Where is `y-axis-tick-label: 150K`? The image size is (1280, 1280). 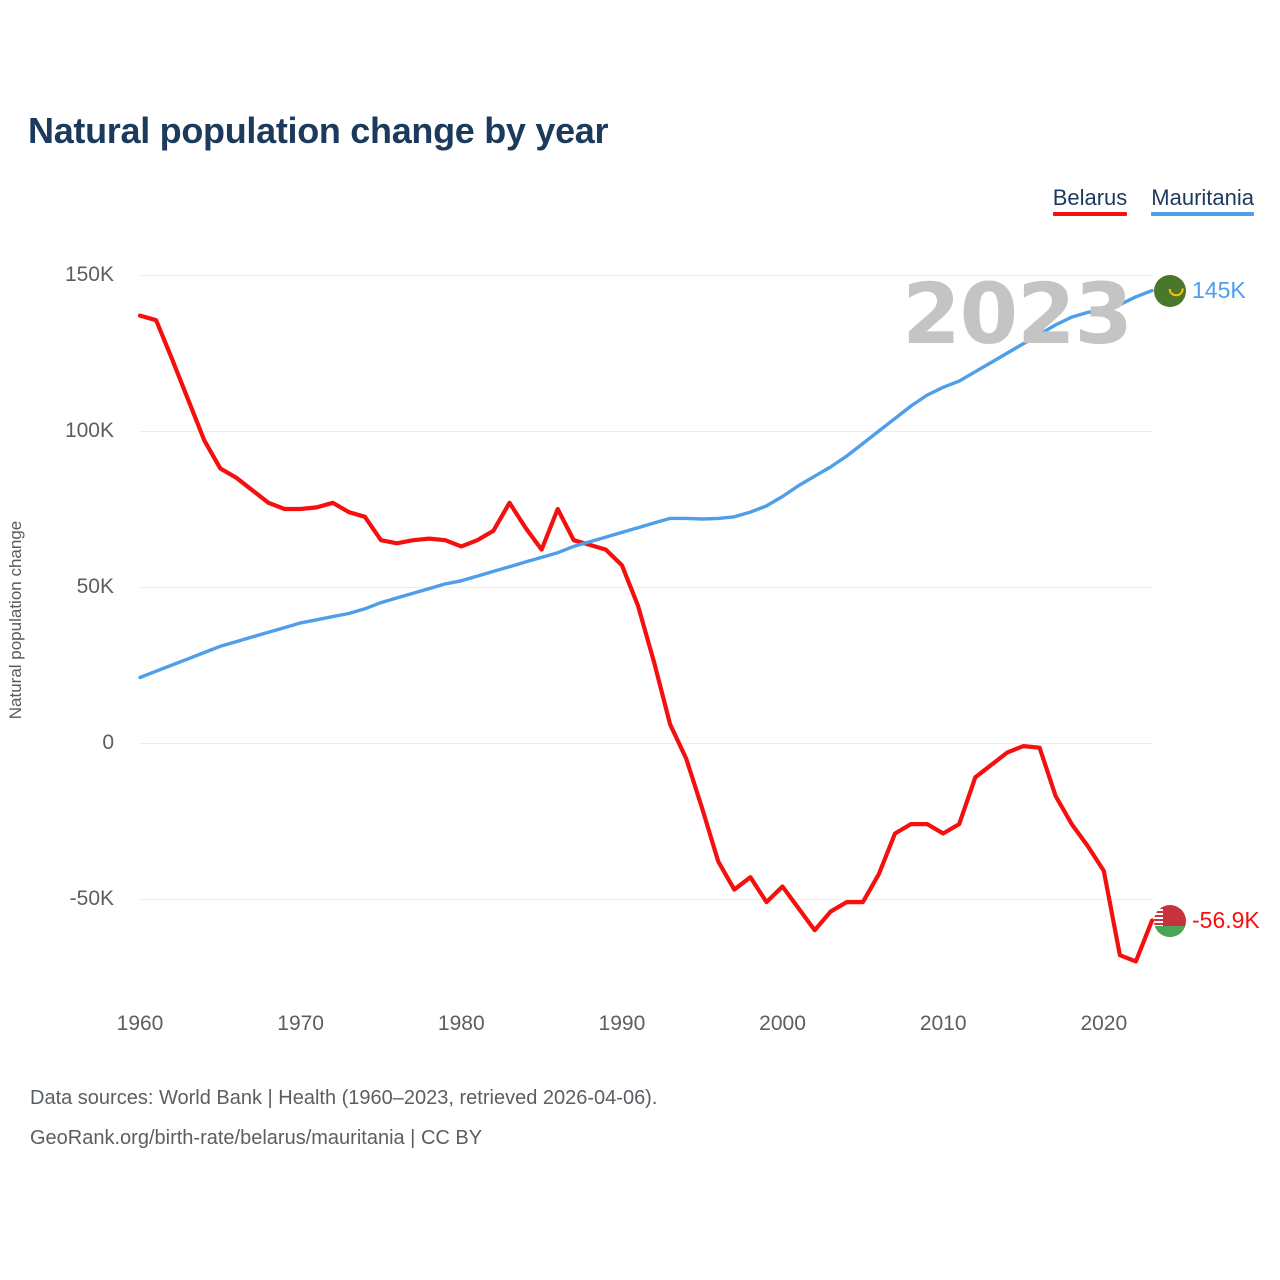
y-axis-tick-label: 150K is located at coordinates (89, 274).